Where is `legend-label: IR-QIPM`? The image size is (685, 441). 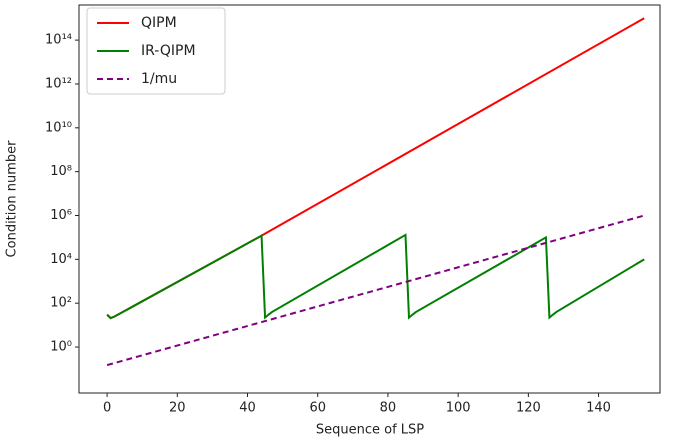
legend-label: IR-QIPM is located at coordinates (168, 51).